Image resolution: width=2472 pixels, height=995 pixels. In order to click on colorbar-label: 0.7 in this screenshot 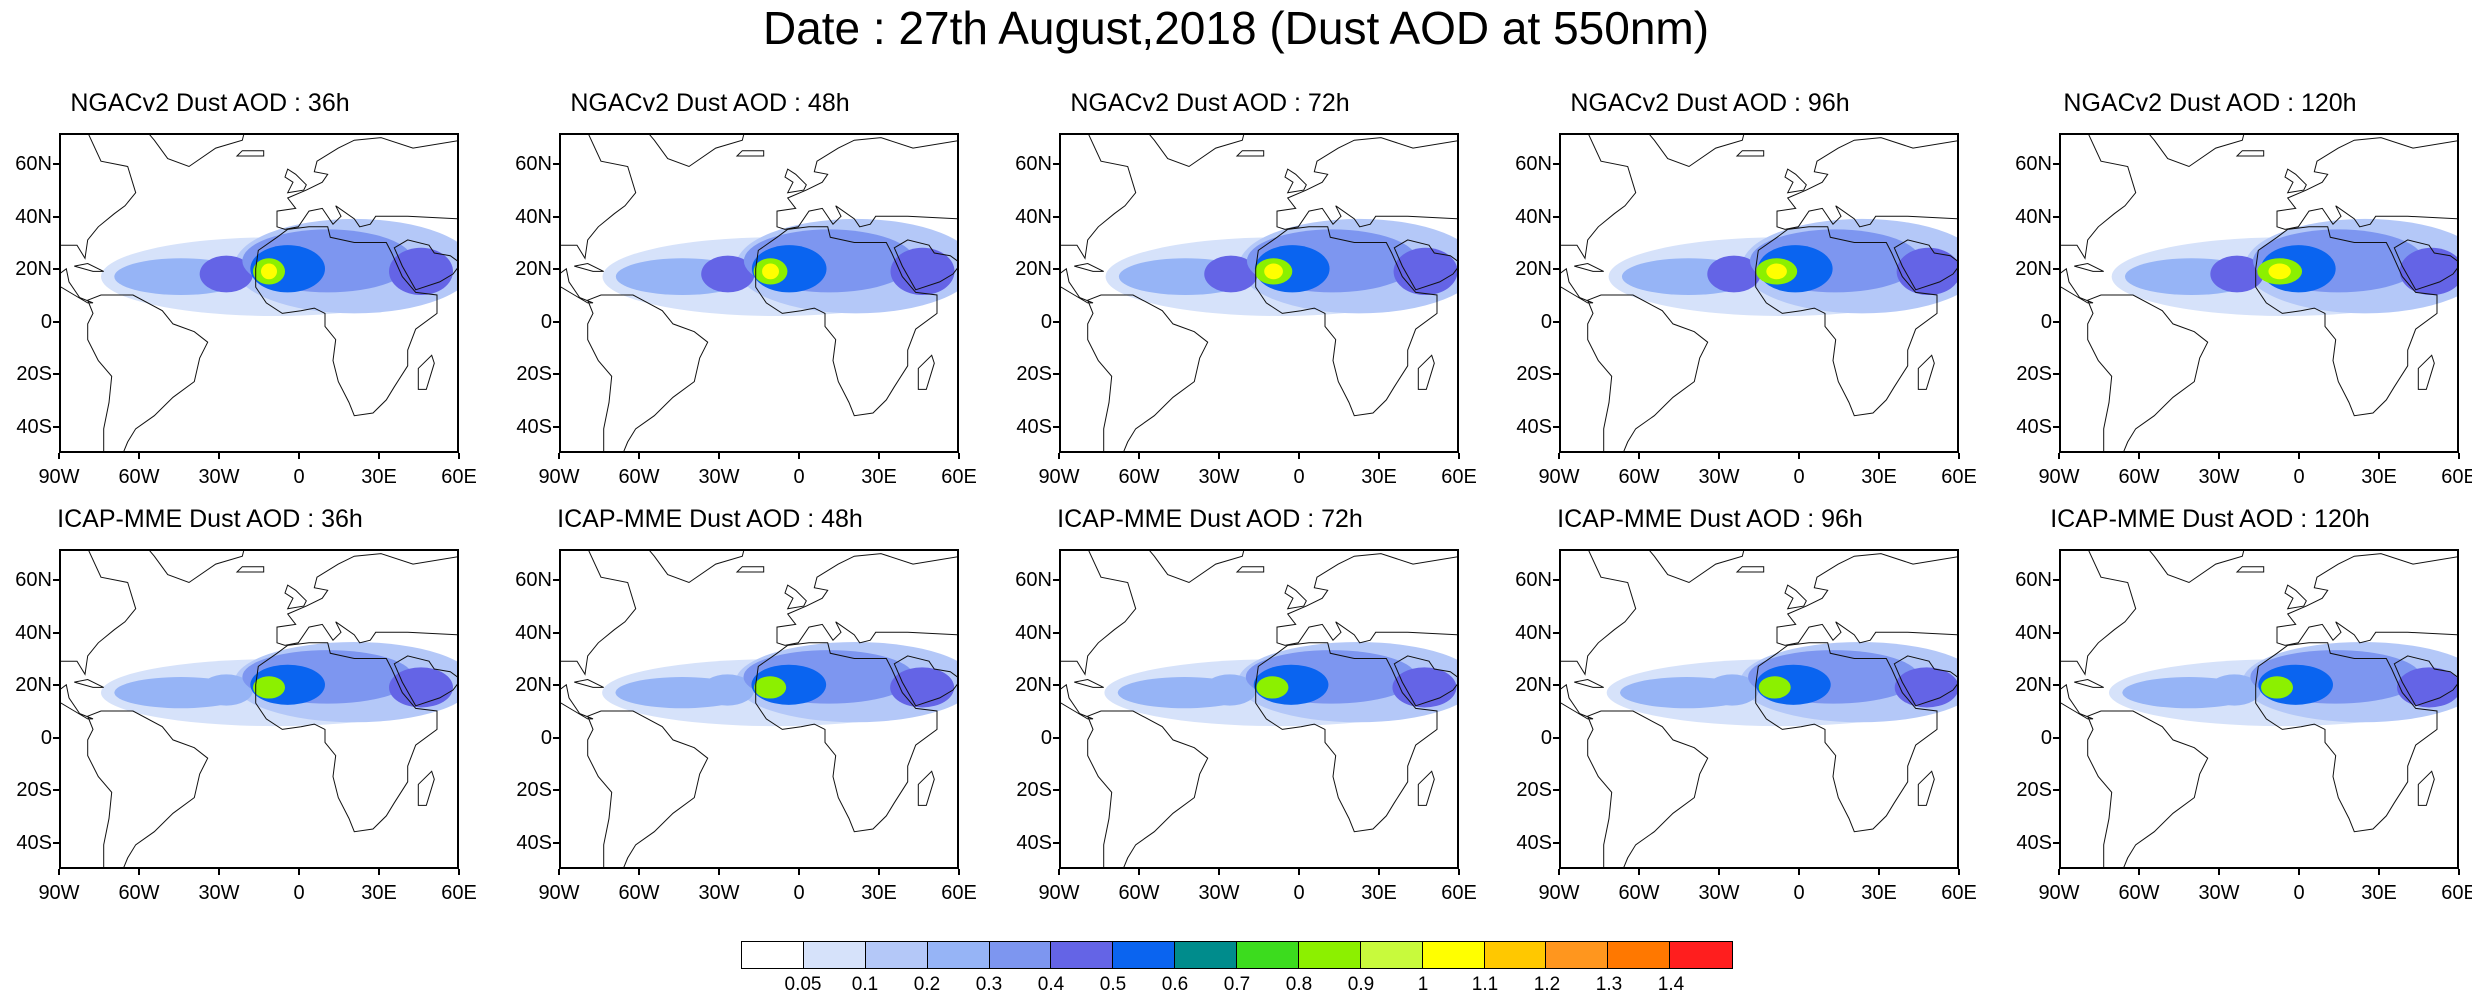, I will do `click(1237, 984)`.